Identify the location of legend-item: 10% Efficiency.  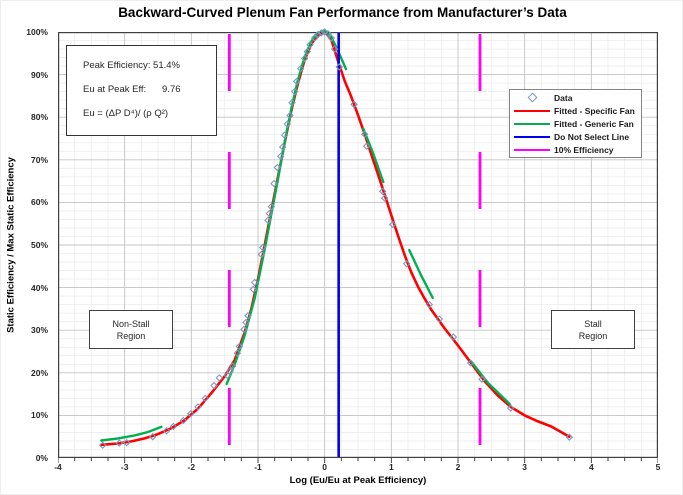
(575, 149).